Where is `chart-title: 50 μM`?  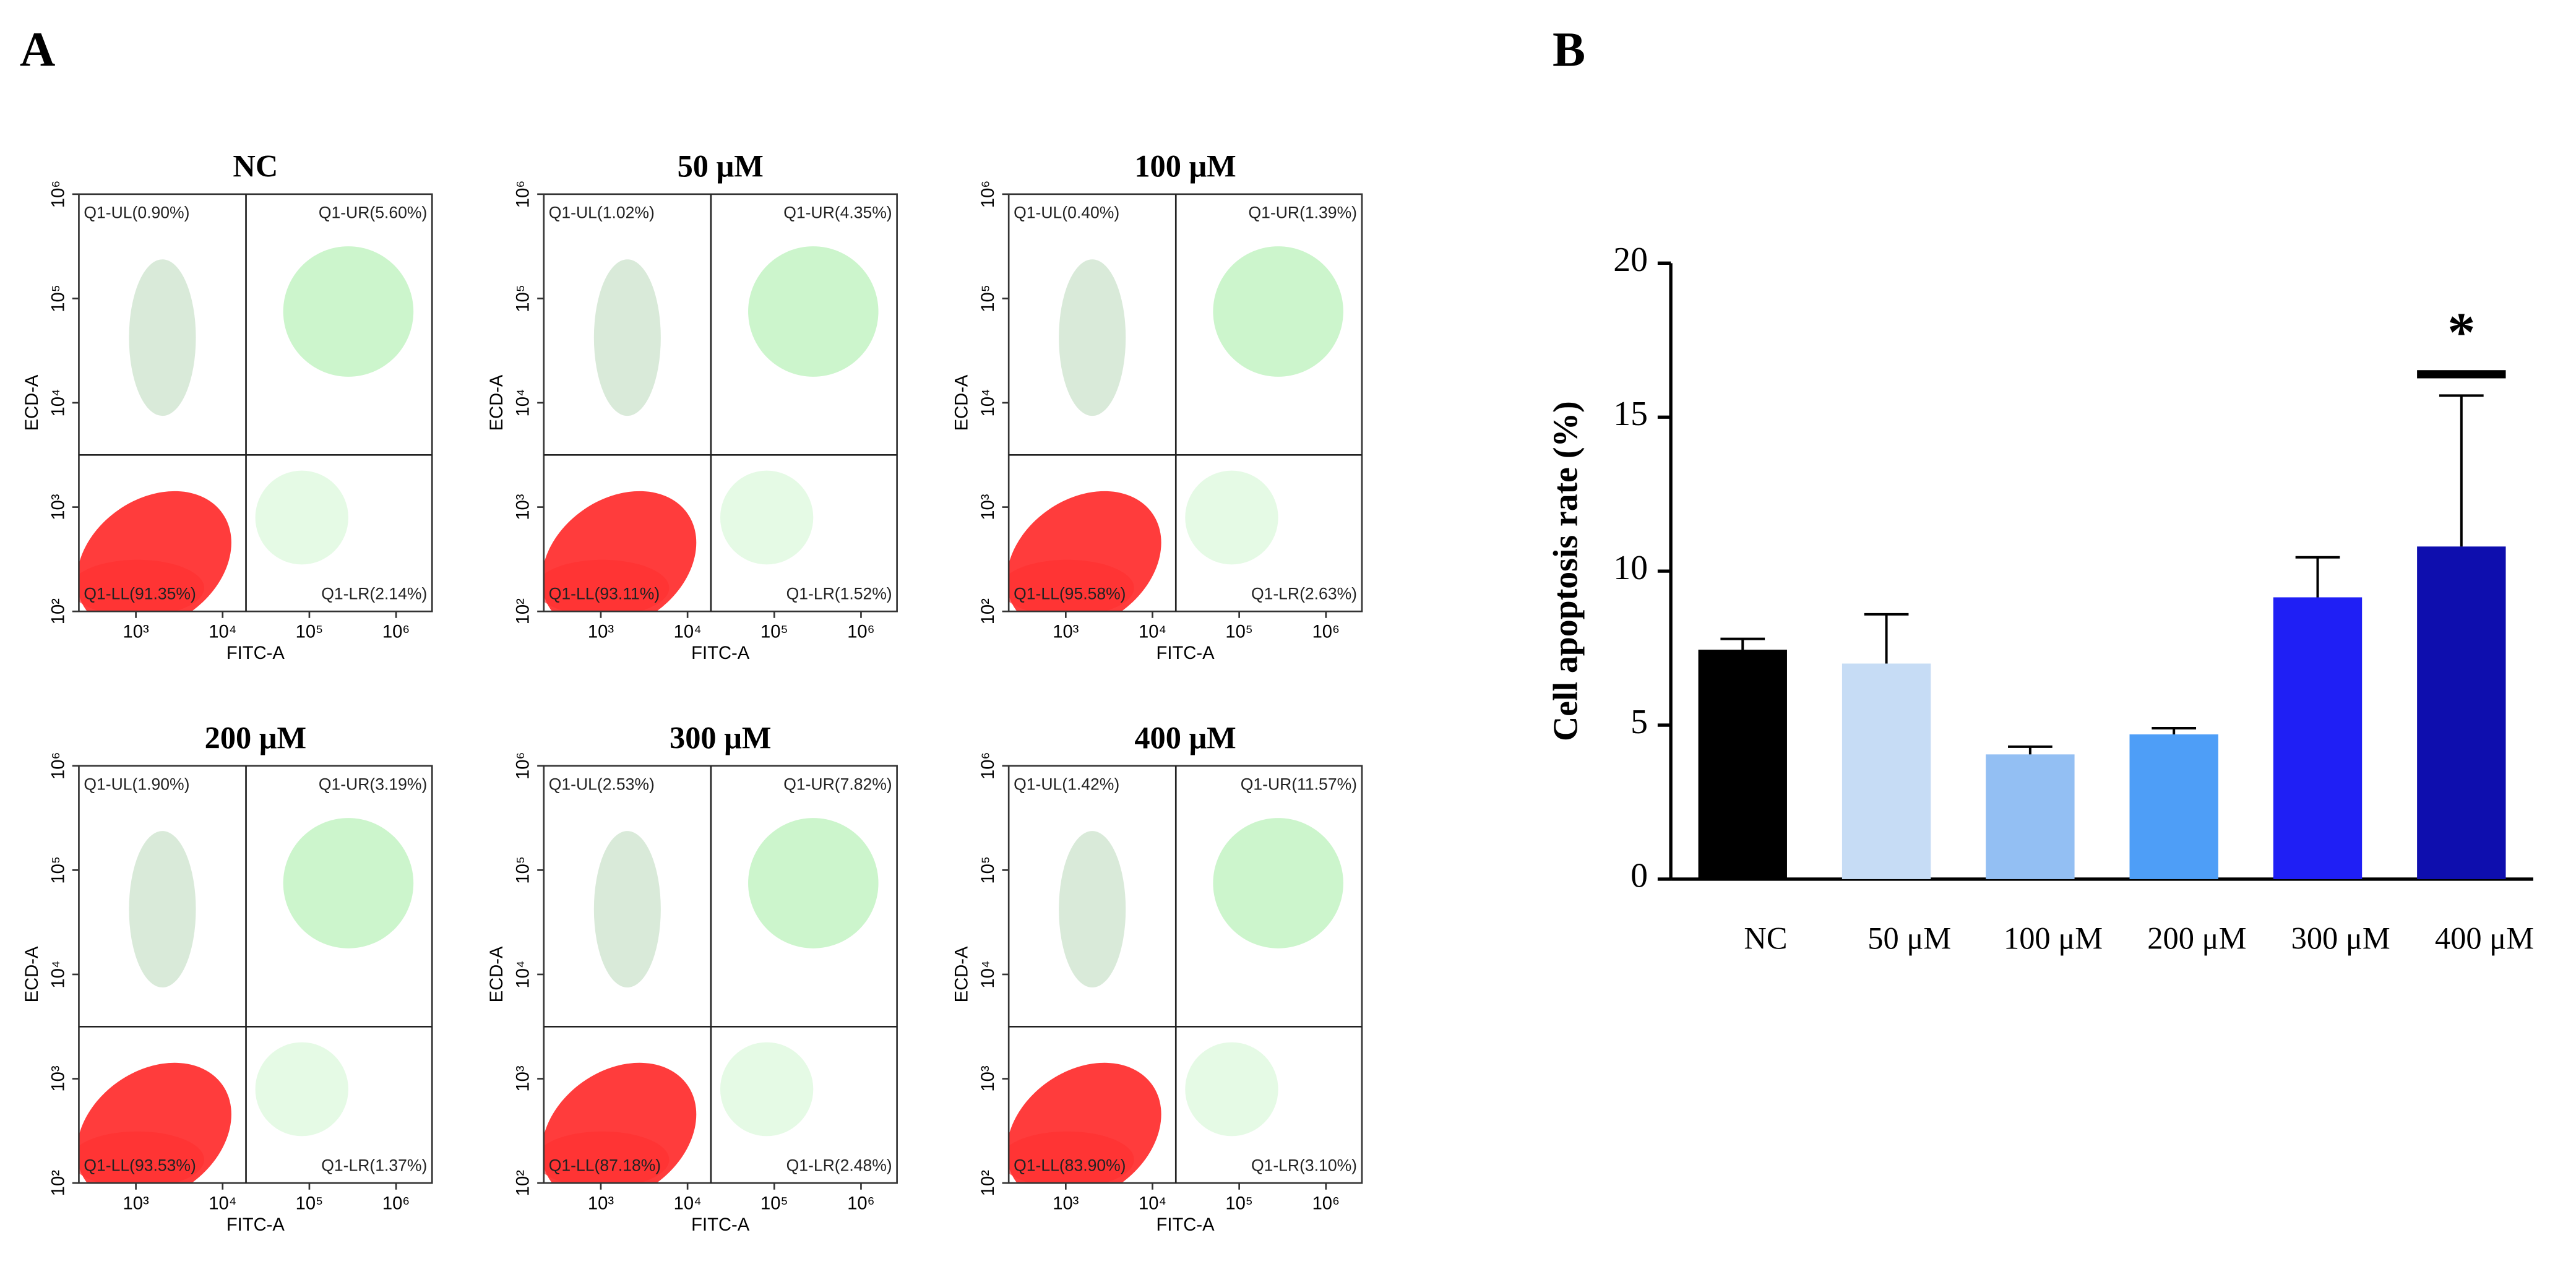
chart-title: 50 μM is located at coordinates (721, 166).